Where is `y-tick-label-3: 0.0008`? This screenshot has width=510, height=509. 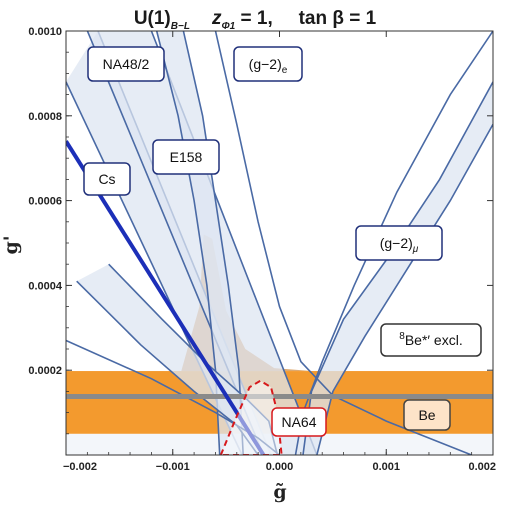 y-tick-label-3: 0.0008 is located at coordinates (45, 117).